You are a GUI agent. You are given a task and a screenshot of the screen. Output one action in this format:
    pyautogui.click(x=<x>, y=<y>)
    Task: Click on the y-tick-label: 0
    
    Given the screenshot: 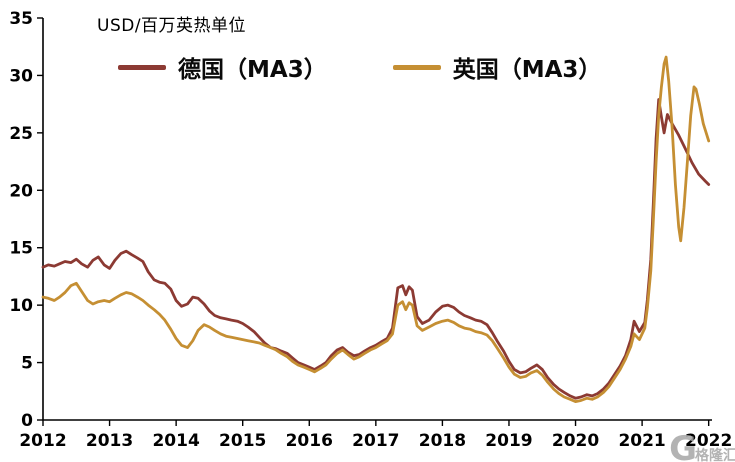 What is the action you would take?
    pyautogui.click(x=27, y=421)
    